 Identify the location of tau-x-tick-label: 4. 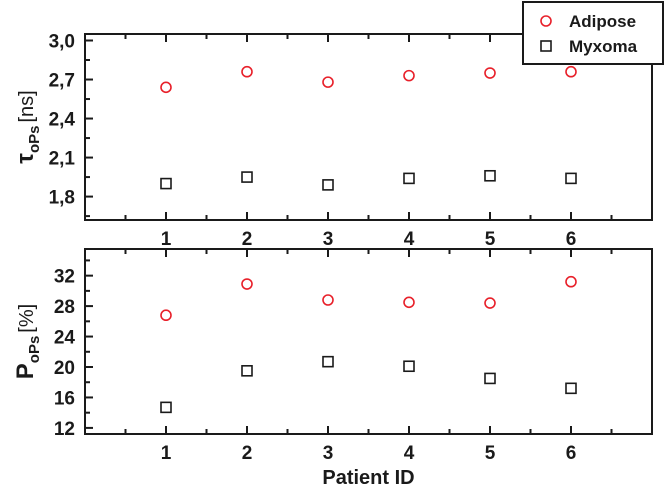
(409, 239).